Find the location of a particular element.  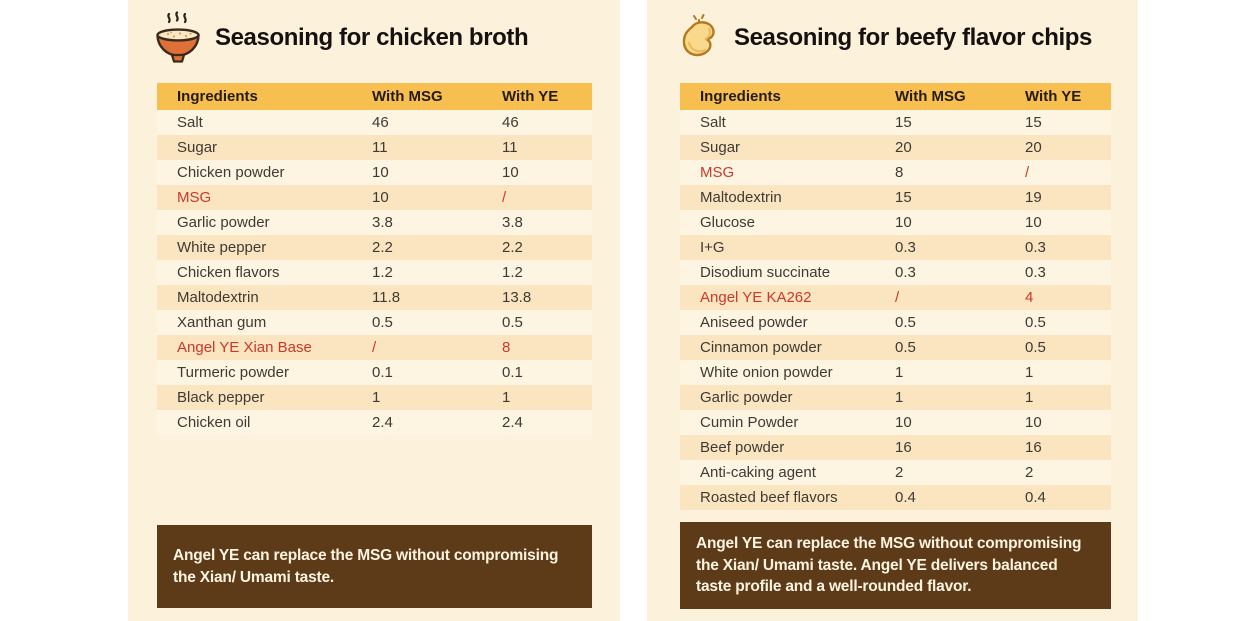

table-row: Garlic powder 3.8 3.8 is located at coordinates (374, 222).